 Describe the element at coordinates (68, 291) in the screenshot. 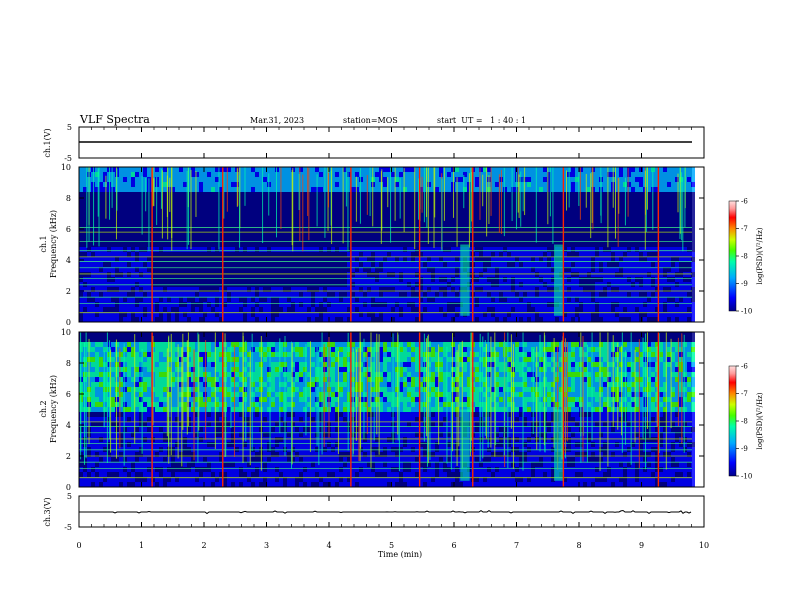

I see `ch1-spectrogram-ytick-2: 2` at that location.